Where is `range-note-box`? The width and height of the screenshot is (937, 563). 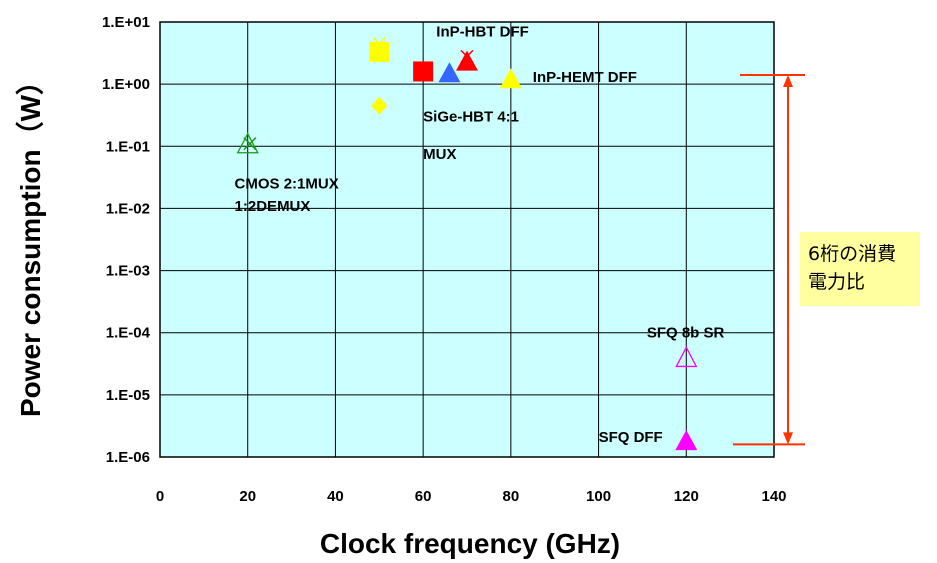
range-note-box is located at coordinates (860, 269).